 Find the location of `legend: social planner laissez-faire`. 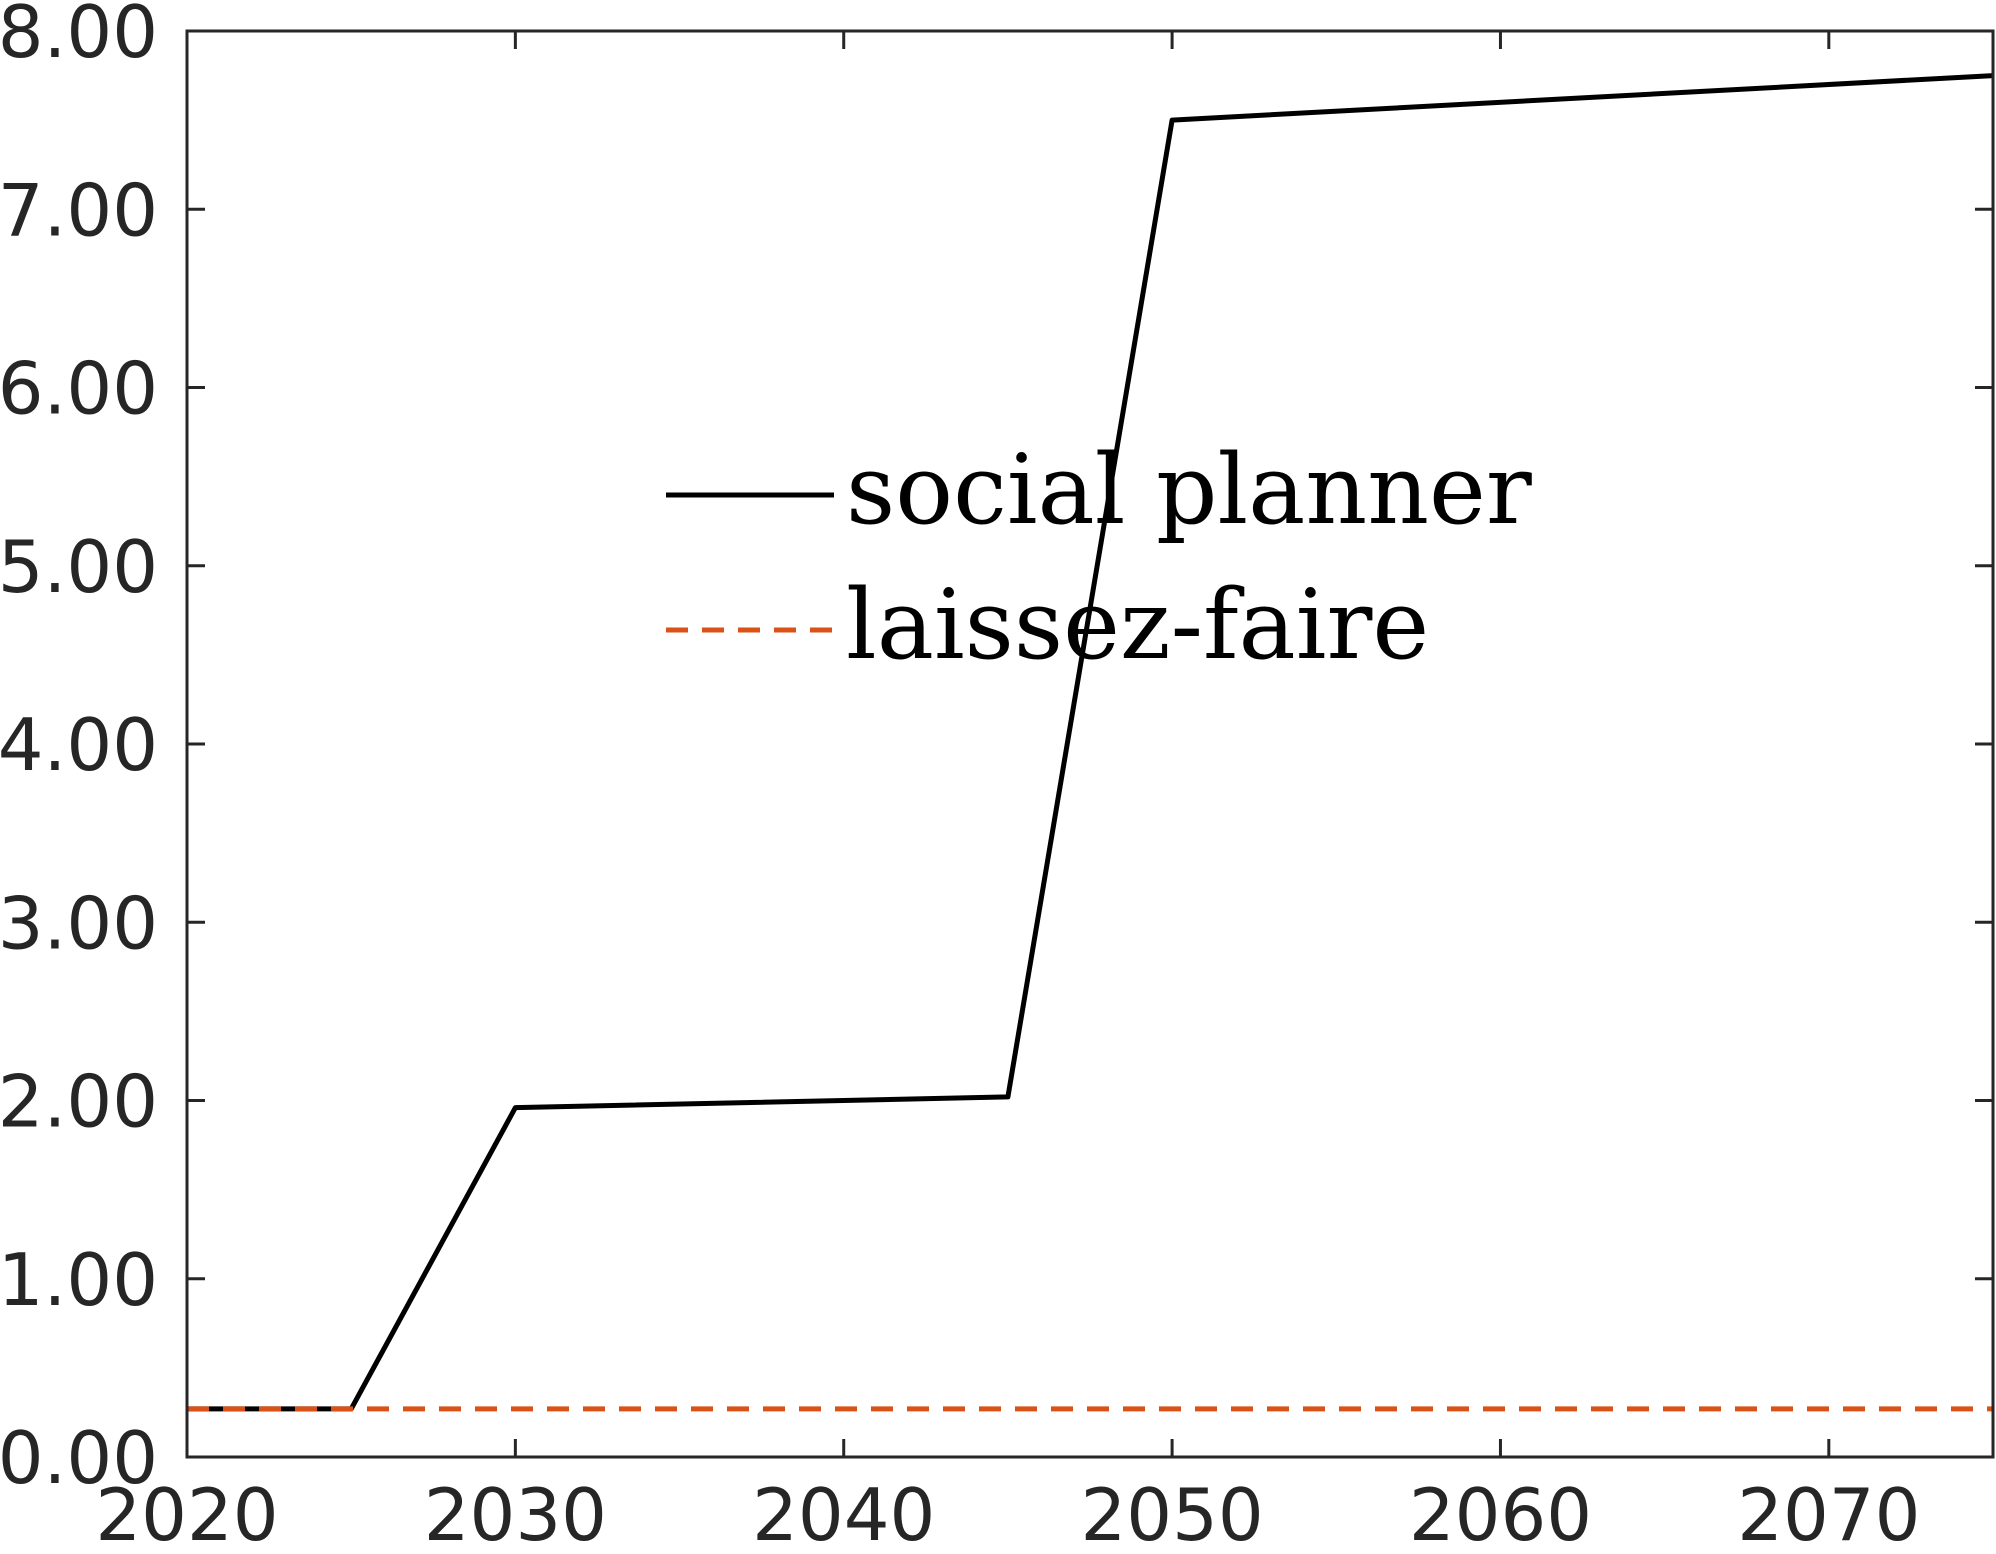

legend: social planner laissez-faire is located at coordinates (1099, 557).